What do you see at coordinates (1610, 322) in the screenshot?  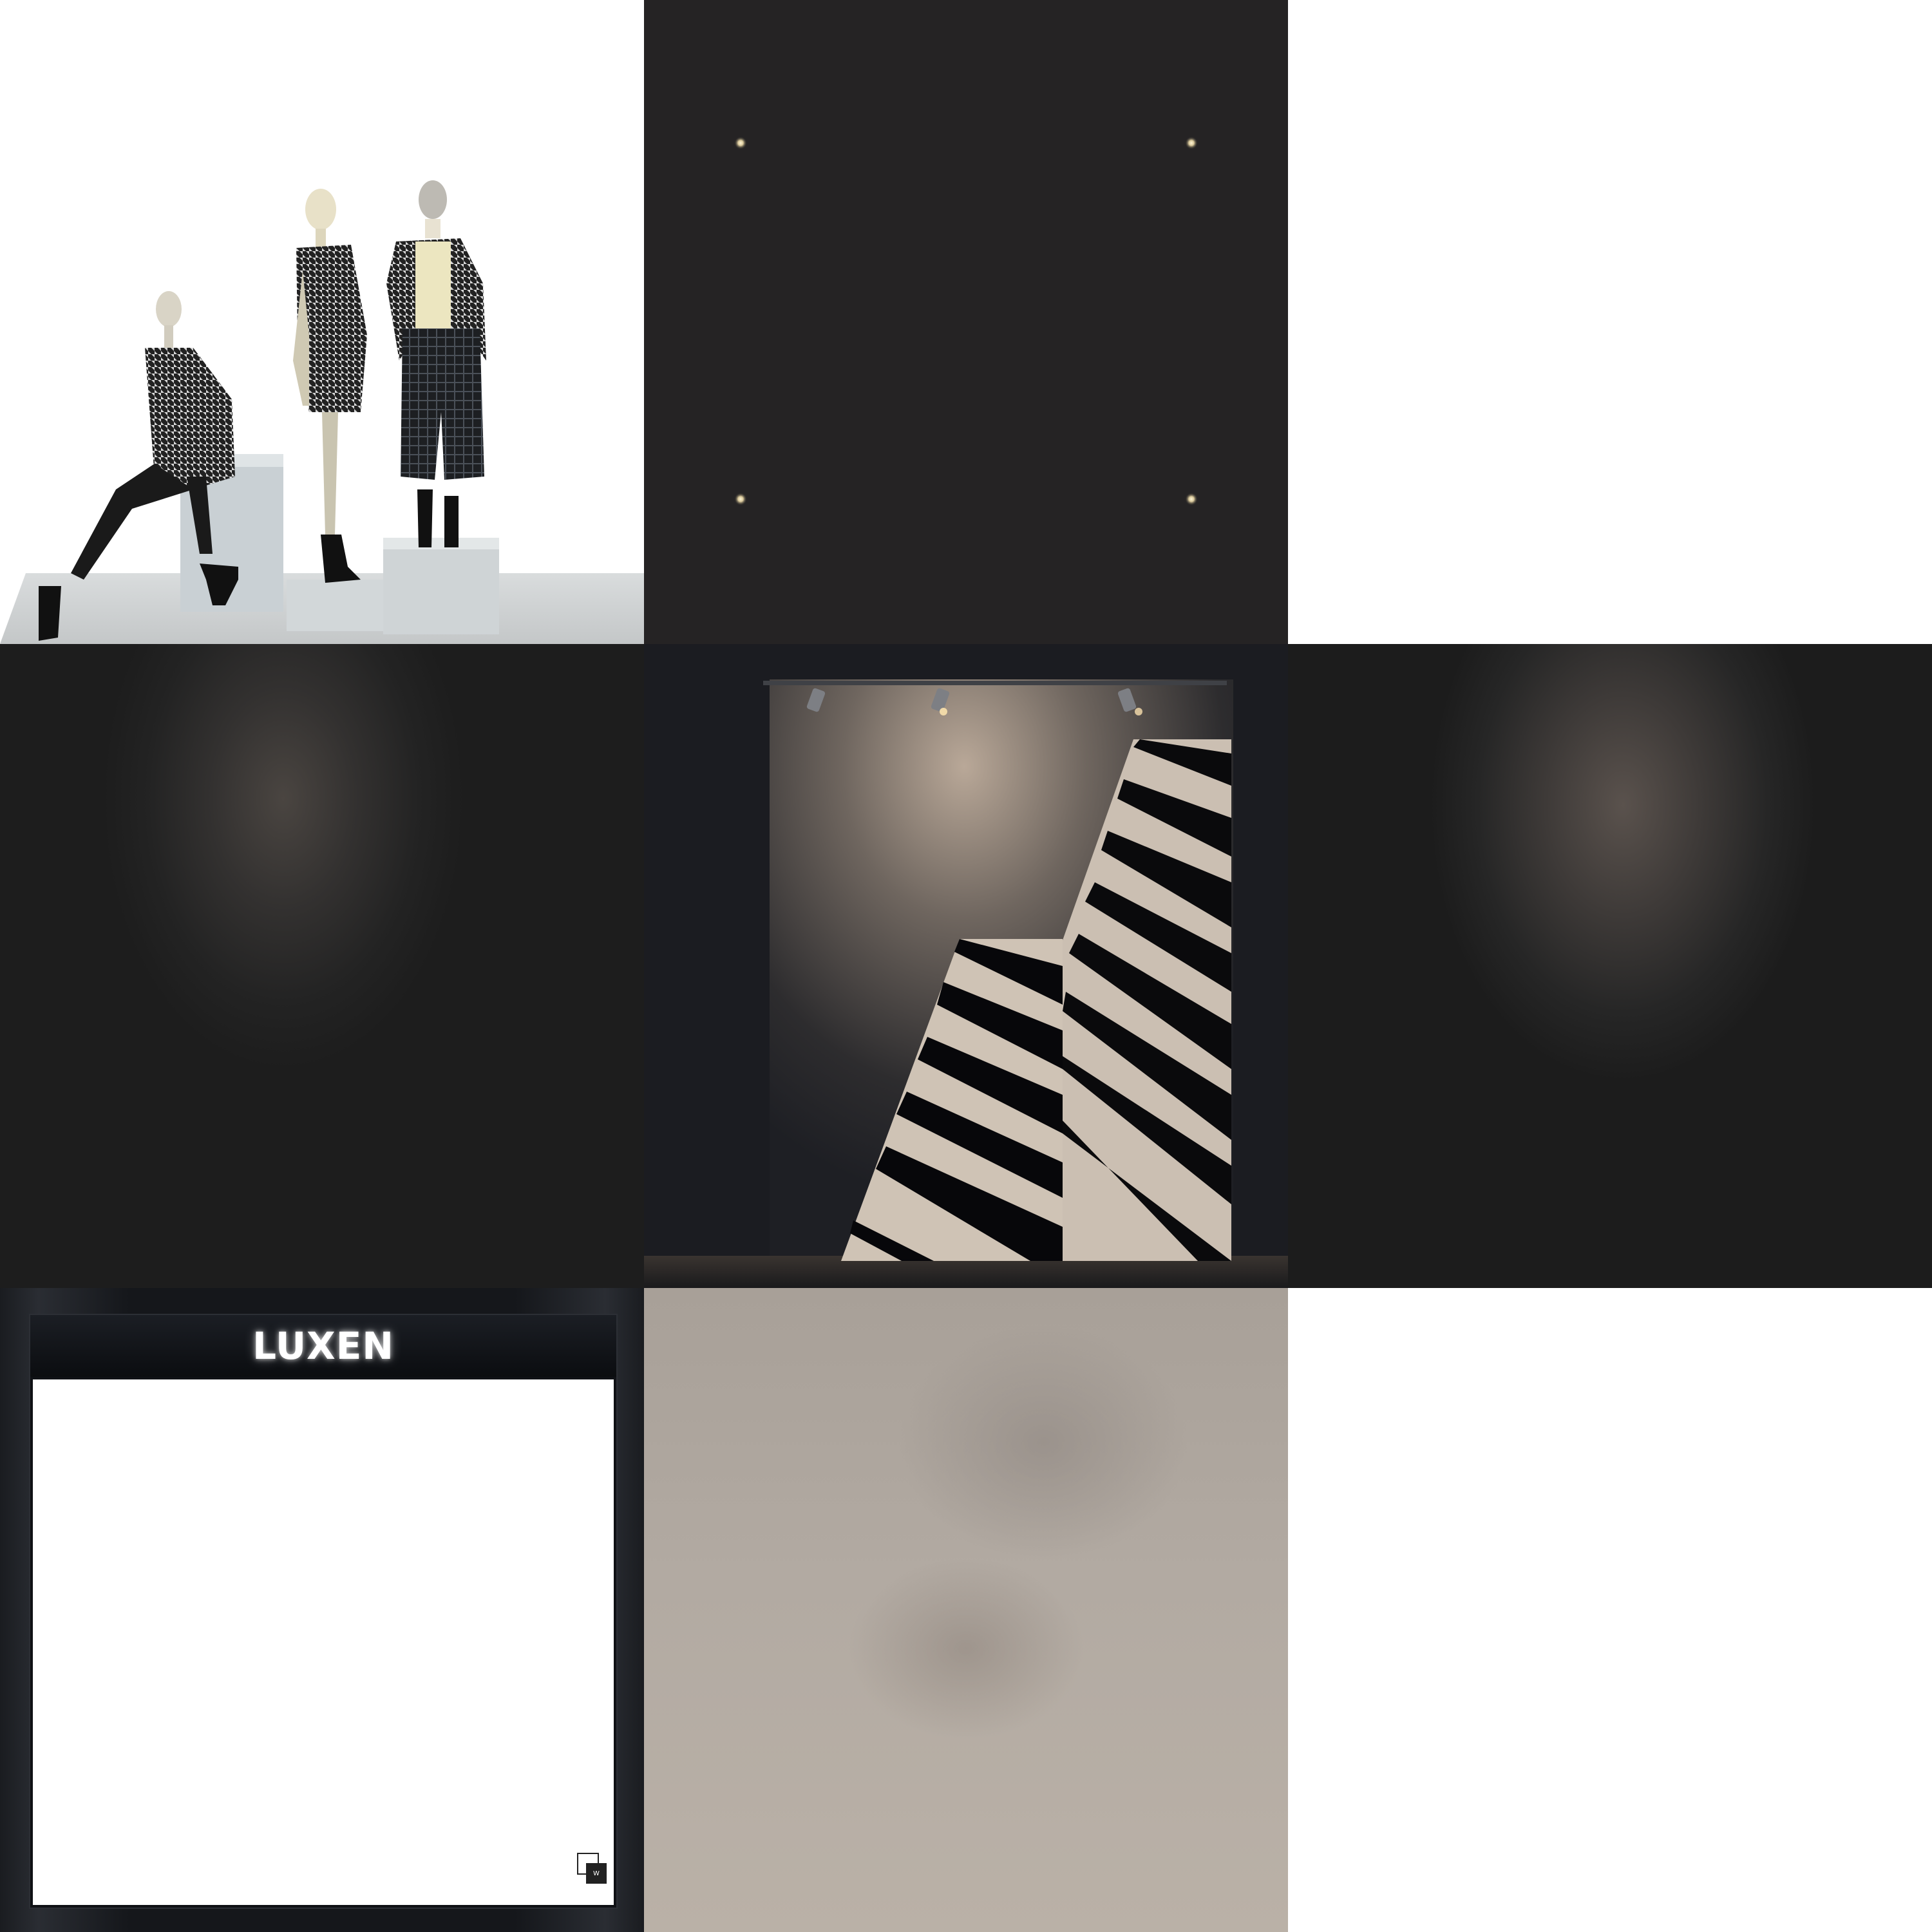 I see `blank-tile` at bounding box center [1610, 322].